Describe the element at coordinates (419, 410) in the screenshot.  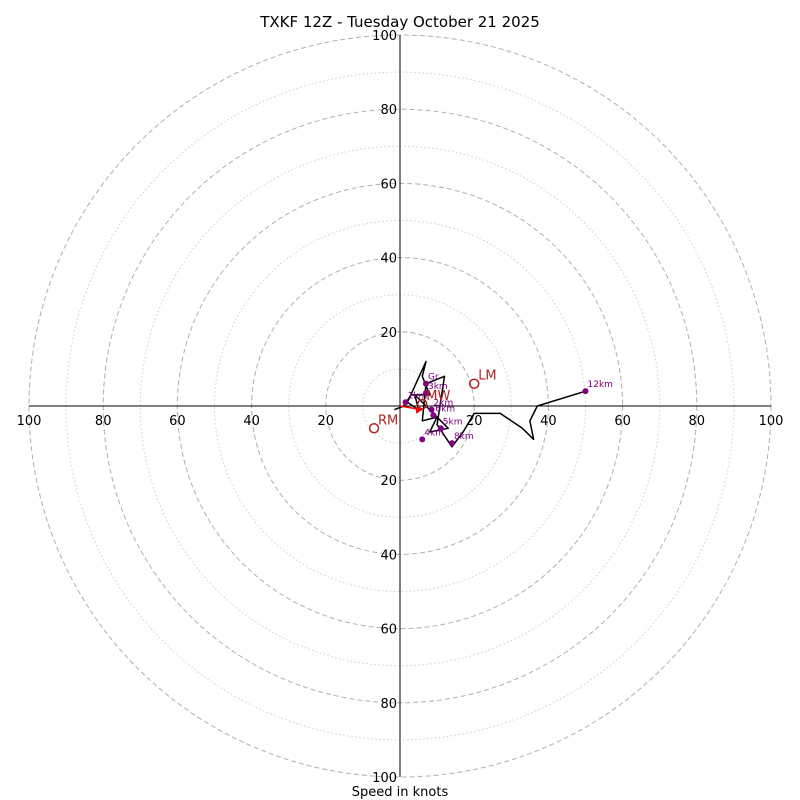
I see `shear-arrow-head` at that location.